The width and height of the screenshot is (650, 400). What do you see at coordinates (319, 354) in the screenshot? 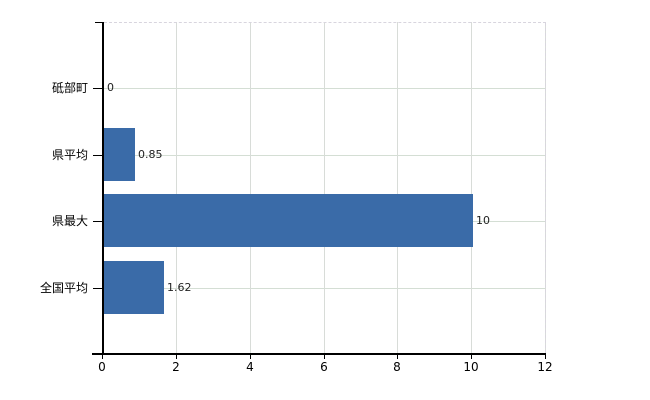
I see `x-axis` at bounding box center [319, 354].